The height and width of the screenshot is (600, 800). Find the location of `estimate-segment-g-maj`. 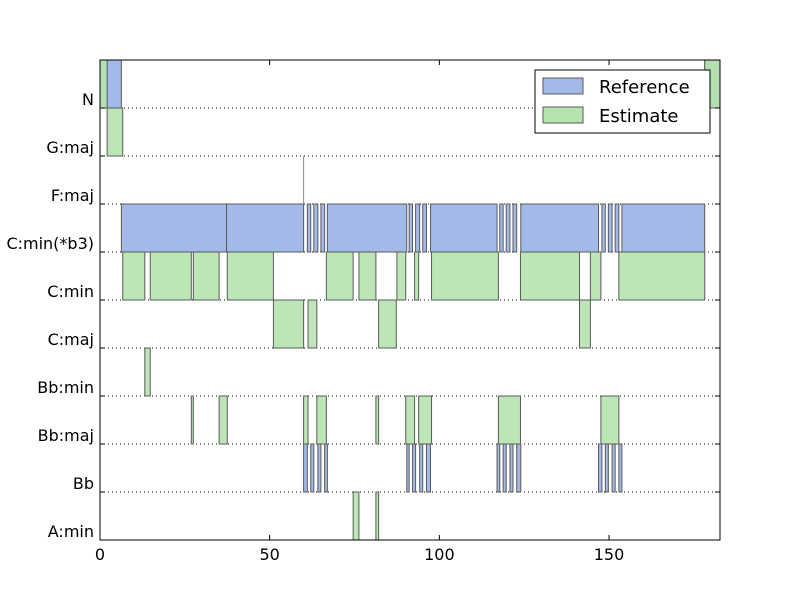

estimate-segment-g-maj is located at coordinates (115, 132).